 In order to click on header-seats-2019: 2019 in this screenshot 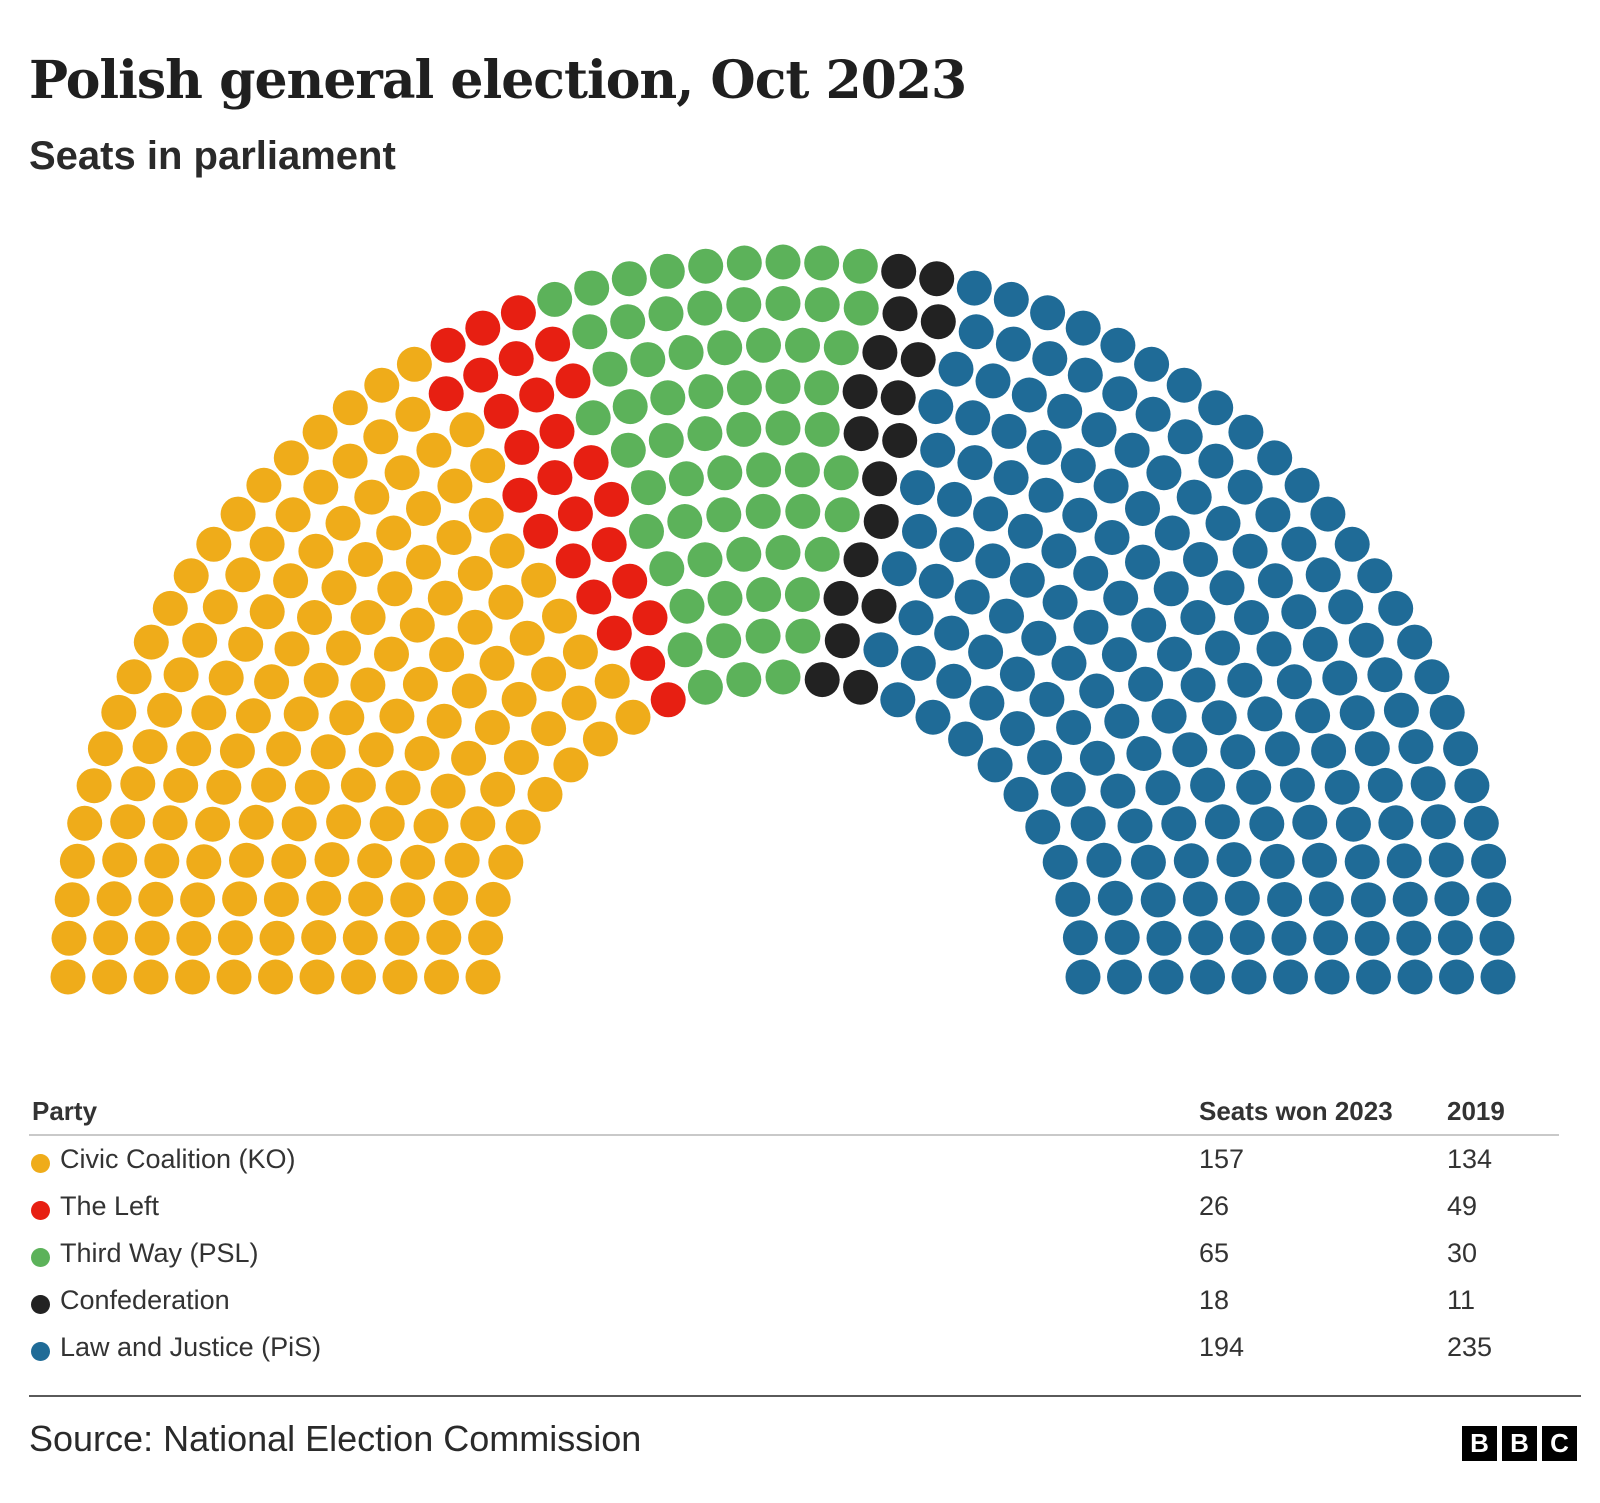, I will do `click(1476, 1111)`.